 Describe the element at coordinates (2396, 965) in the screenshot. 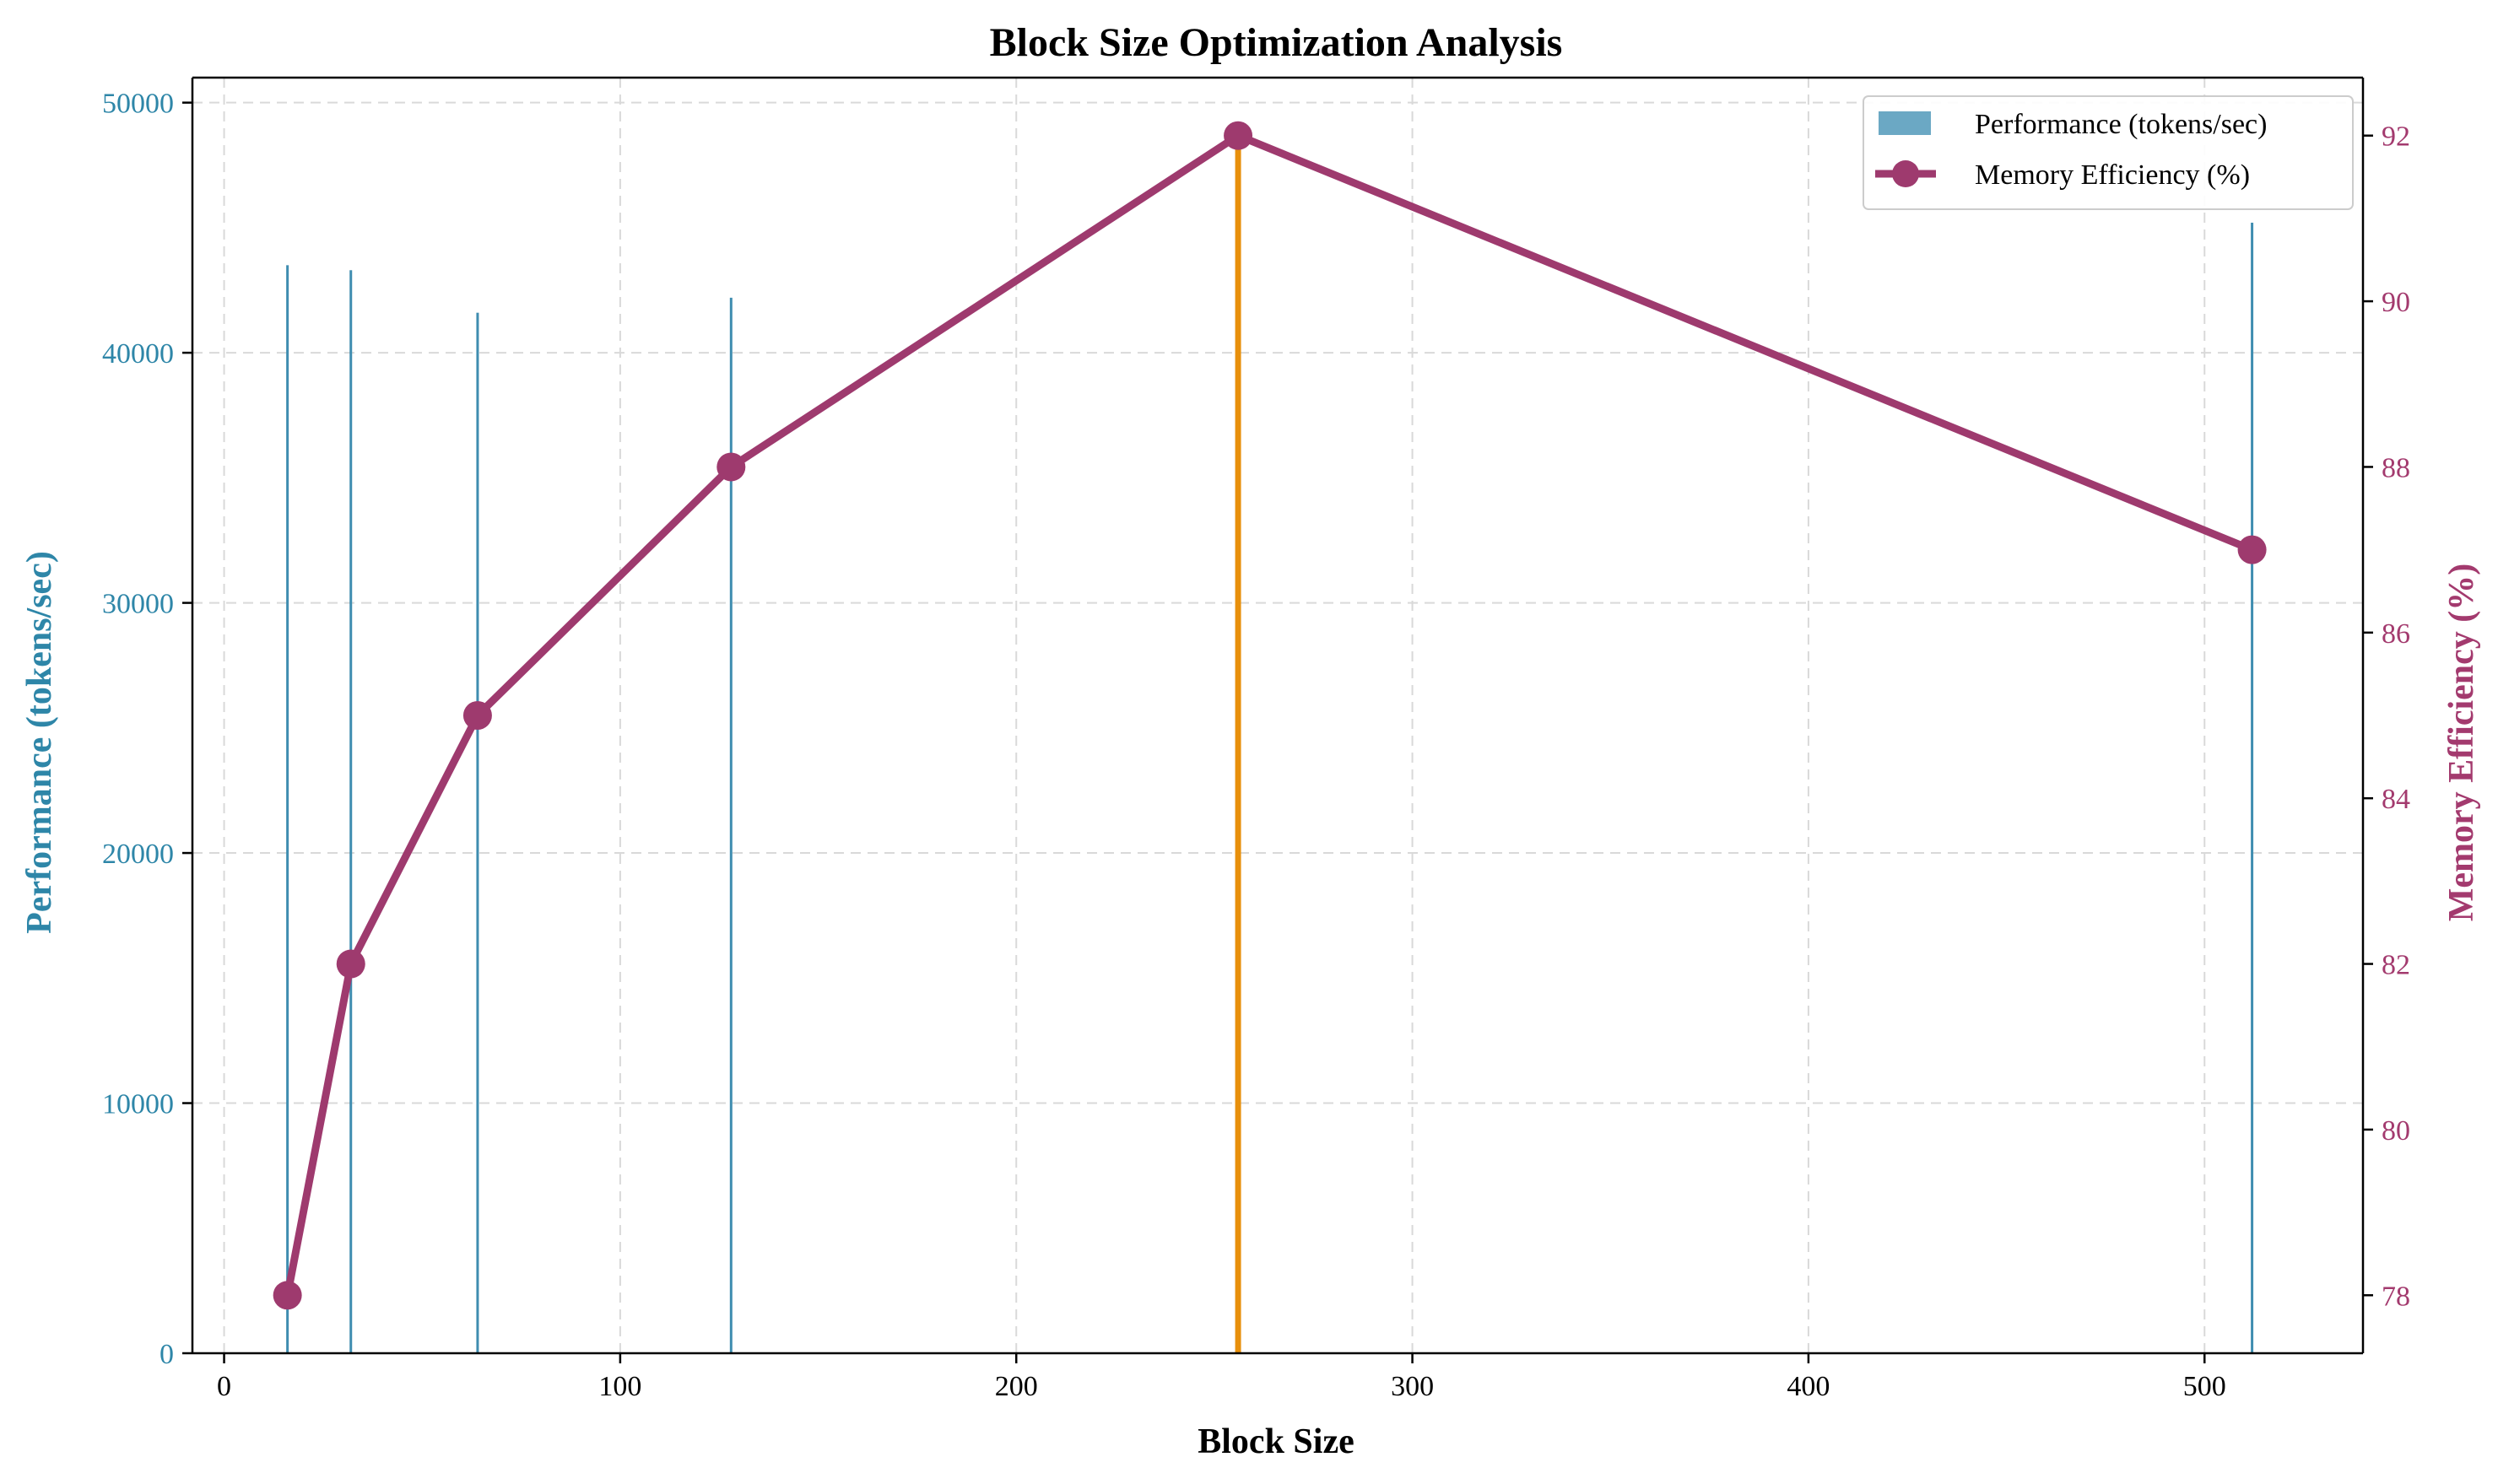

I see `y-tick-label-right: 82` at that location.